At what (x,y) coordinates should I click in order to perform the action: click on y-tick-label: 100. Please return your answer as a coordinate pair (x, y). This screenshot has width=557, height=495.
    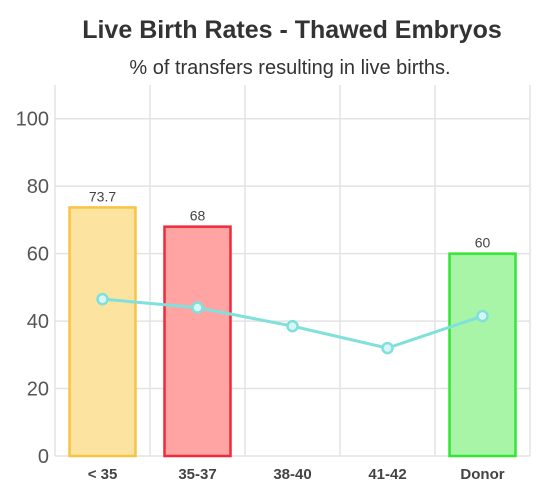
    Looking at the image, I should click on (32, 120).